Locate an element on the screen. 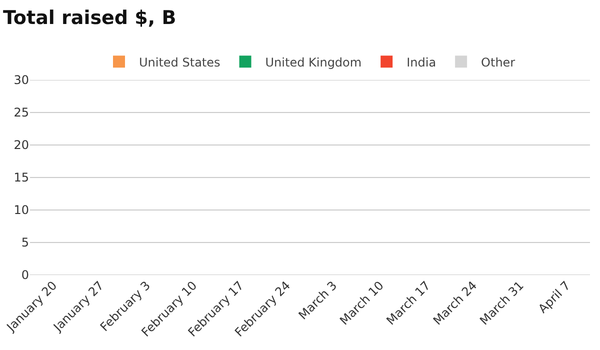 Image resolution: width=600 pixels, height=350 pixels. y-tick-label: 5 is located at coordinates (25, 243).